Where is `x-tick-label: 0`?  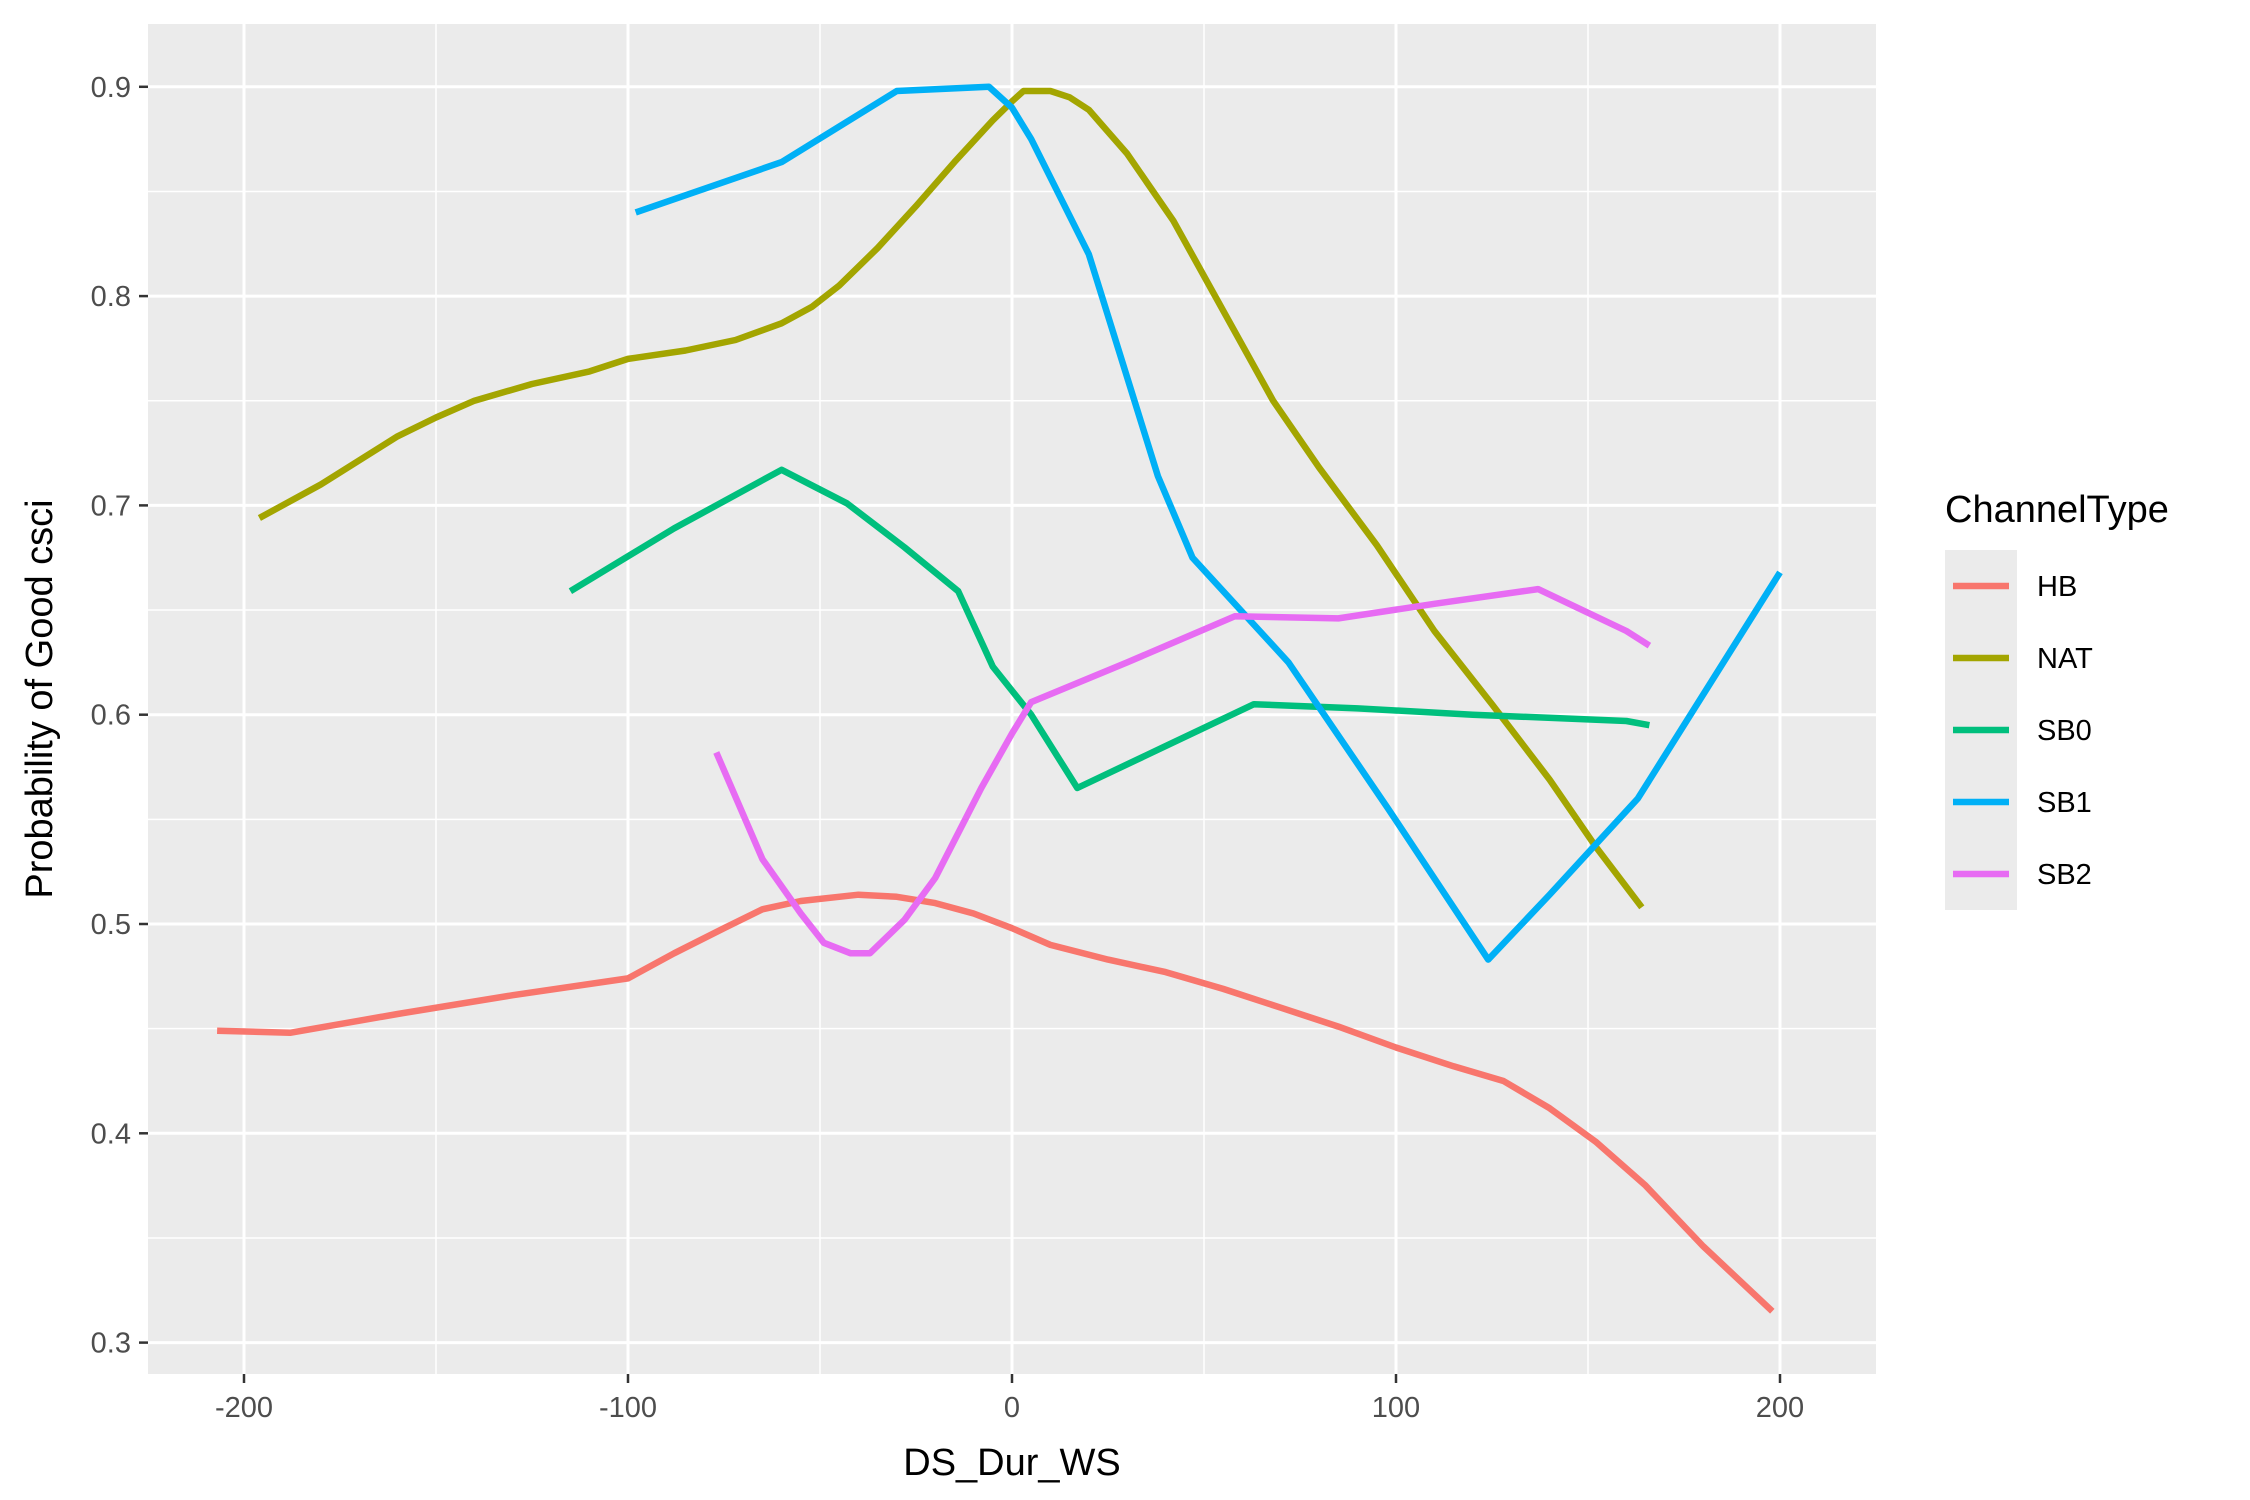 x-tick-label: 0 is located at coordinates (1012, 1408).